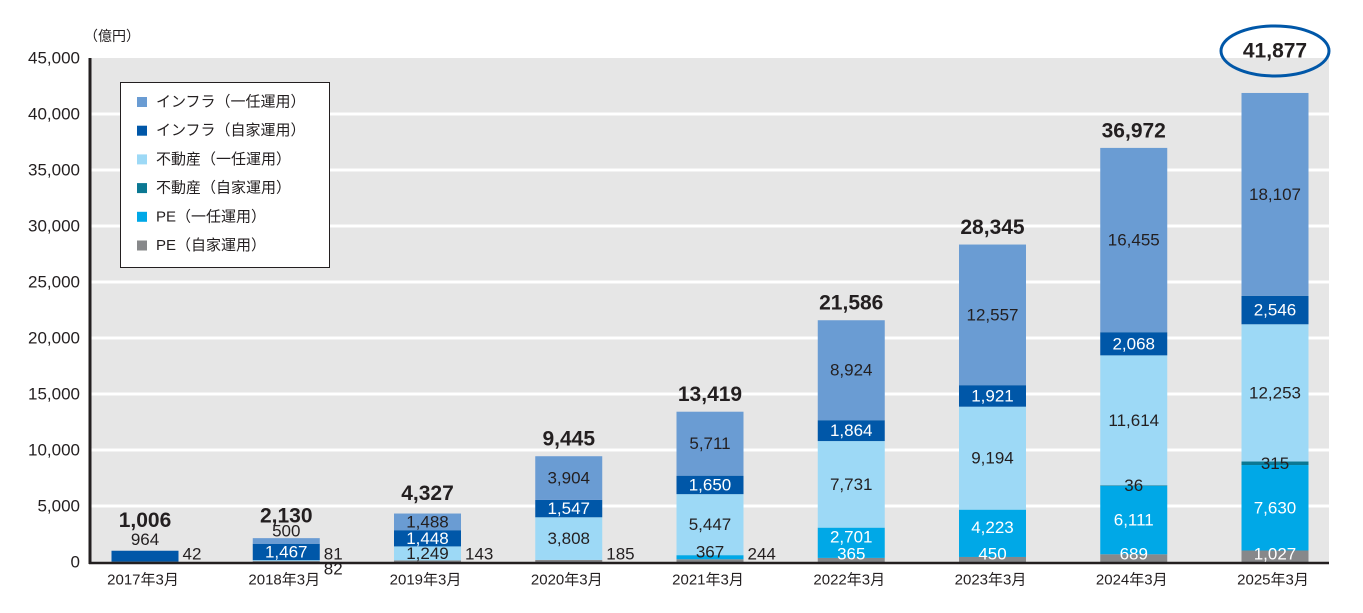 The image size is (1363, 613). Describe the element at coordinates (426, 580) in the screenshot. I see `x-tick-label: 2019年3月` at that location.